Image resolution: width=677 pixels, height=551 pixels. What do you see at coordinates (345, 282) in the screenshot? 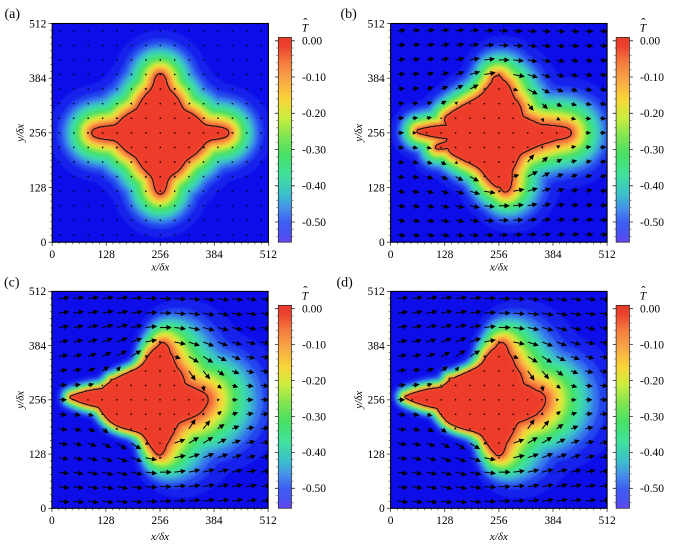
I see `svg-text: (d)` at bounding box center [345, 282].